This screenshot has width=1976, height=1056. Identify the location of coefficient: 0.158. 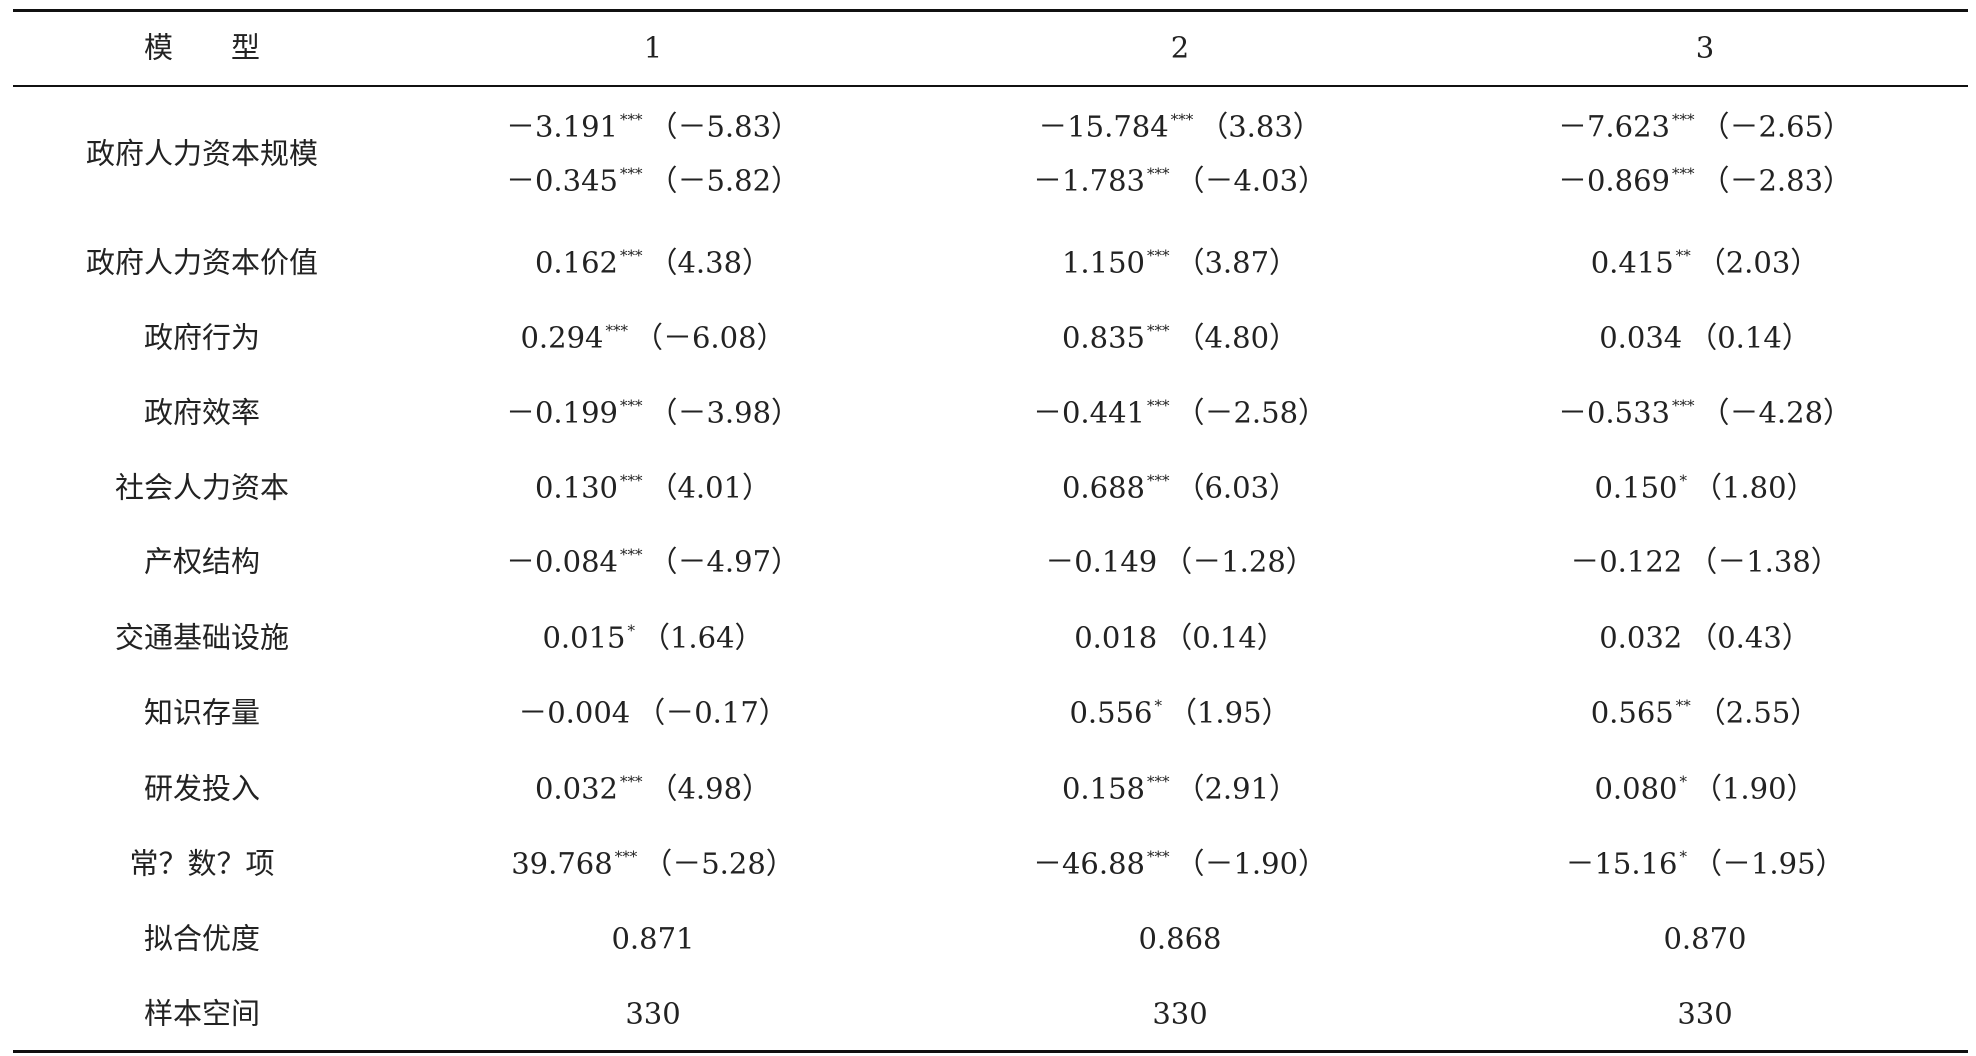
(1103, 788).